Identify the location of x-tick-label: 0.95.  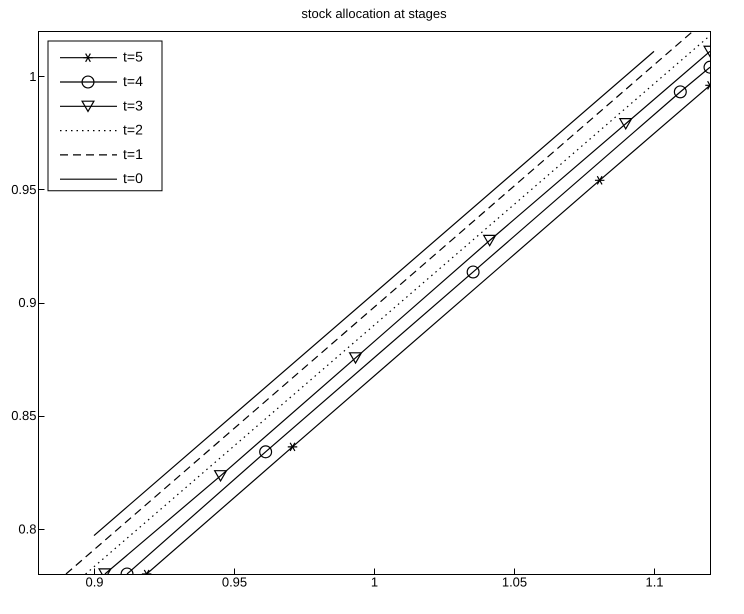
(235, 582).